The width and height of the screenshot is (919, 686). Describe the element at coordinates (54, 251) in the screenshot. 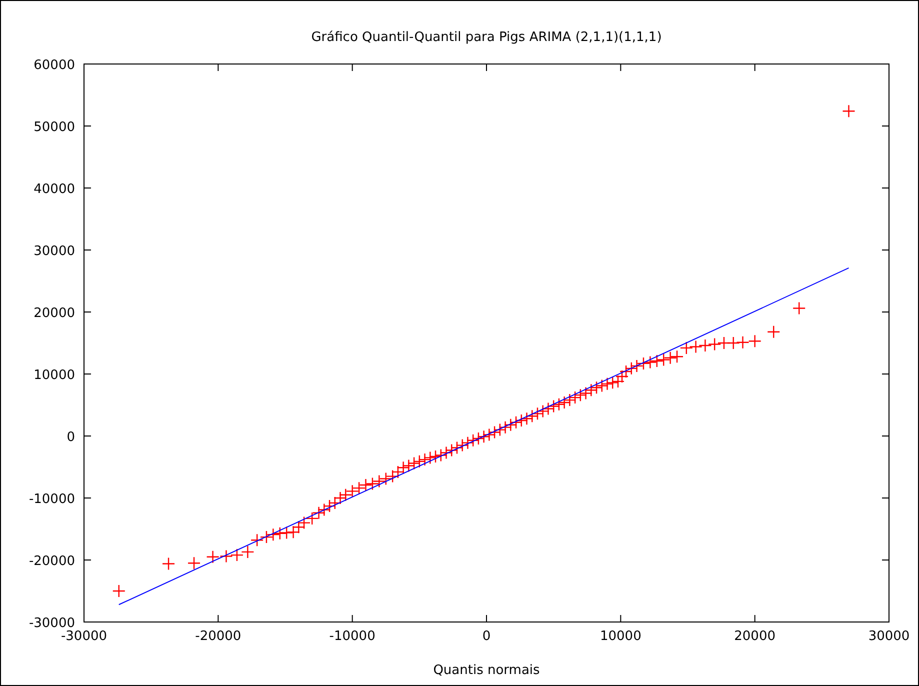

I see `y-tick-label: 30000` at that location.